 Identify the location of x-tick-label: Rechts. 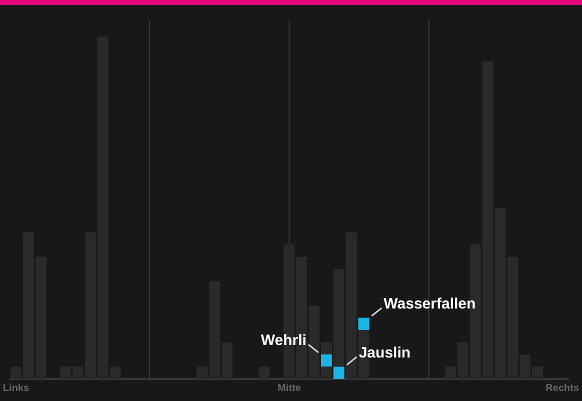
(563, 388).